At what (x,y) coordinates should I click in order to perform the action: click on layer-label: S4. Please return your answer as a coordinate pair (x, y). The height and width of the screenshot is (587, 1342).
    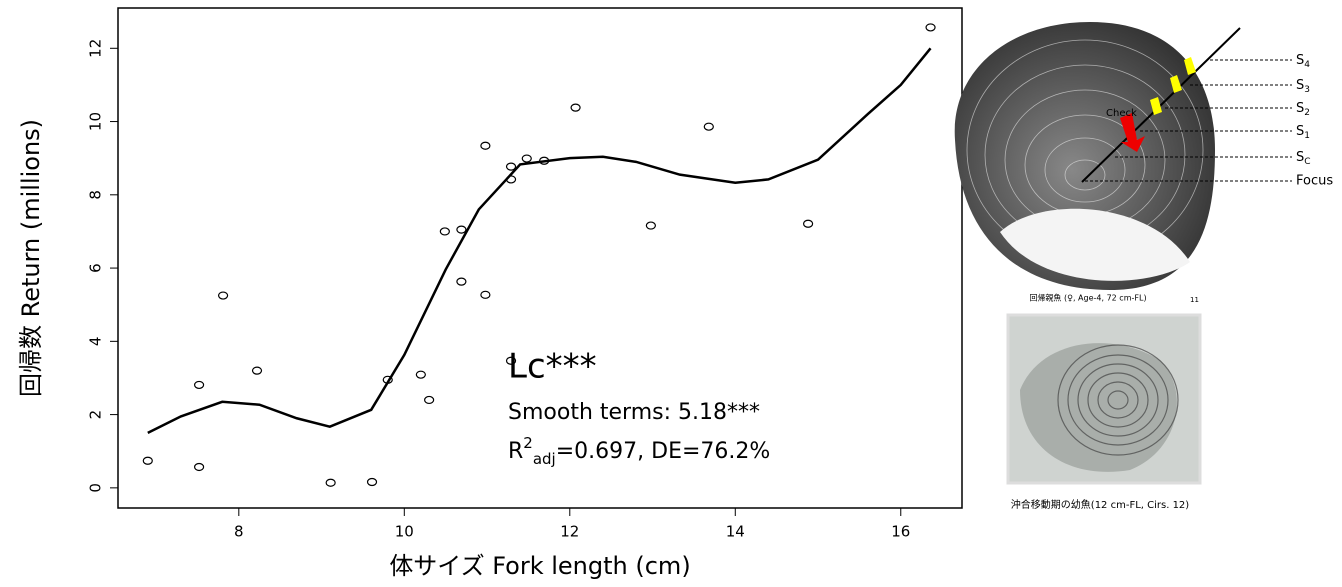
    Looking at the image, I should click on (1303, 61).